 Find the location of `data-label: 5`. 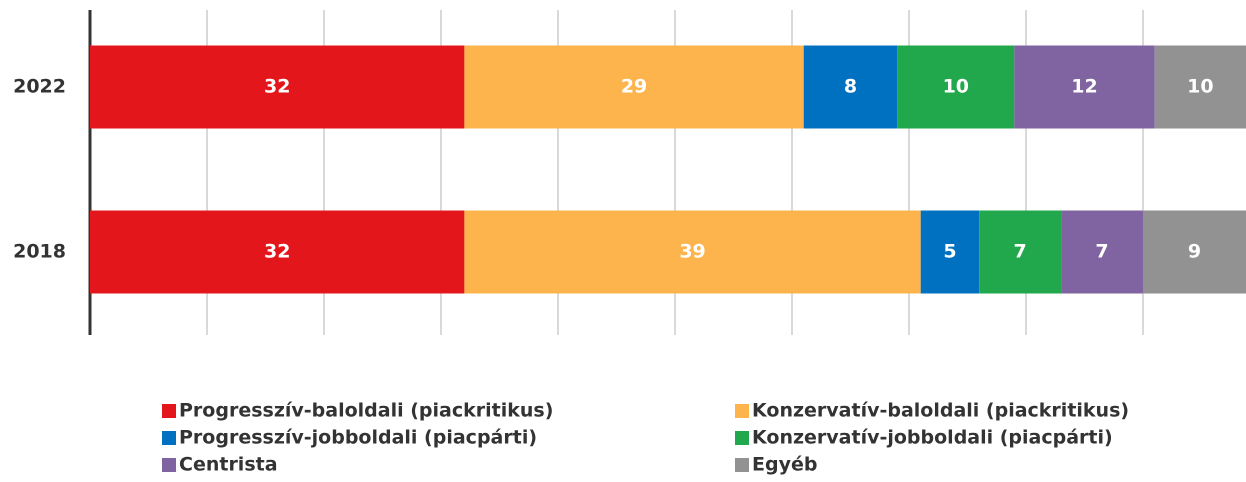

data-label: 5 is located at coordinates (949, 252).